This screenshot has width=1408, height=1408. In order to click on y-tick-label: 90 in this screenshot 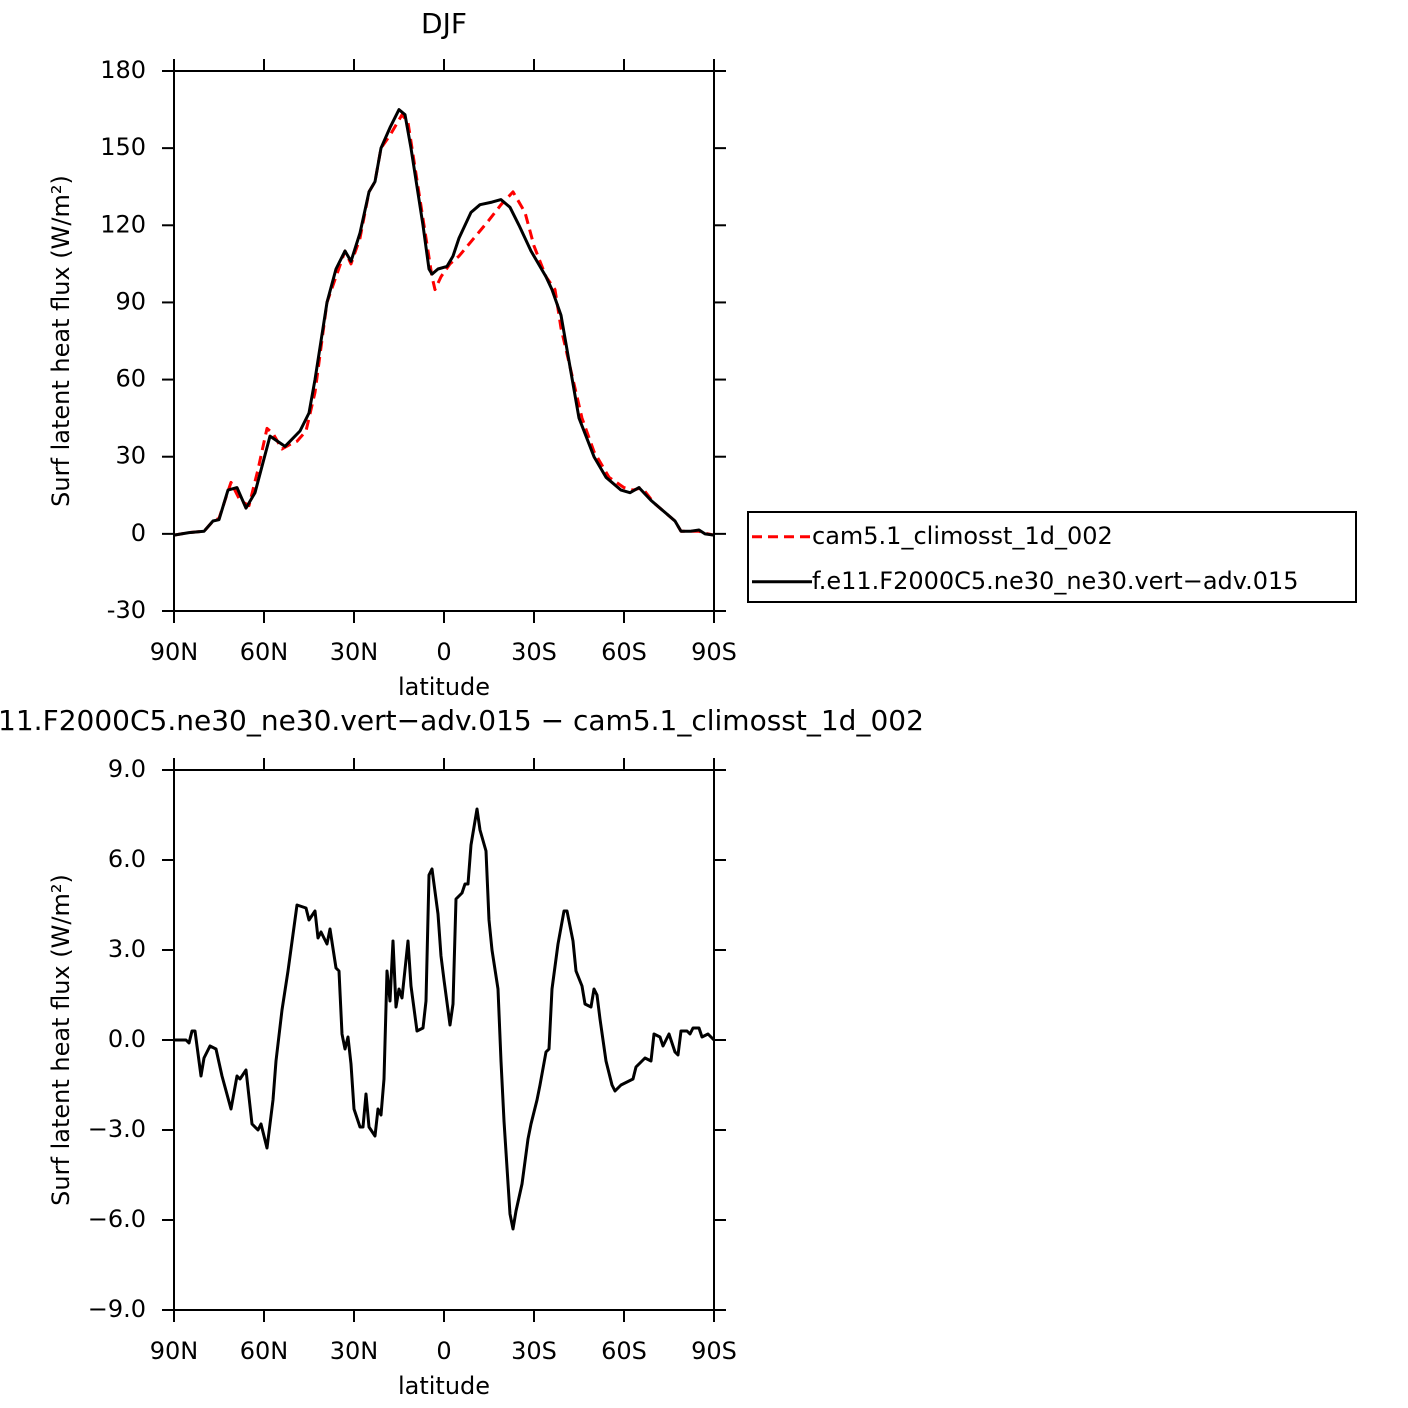, I will do `click(130, 301)`.